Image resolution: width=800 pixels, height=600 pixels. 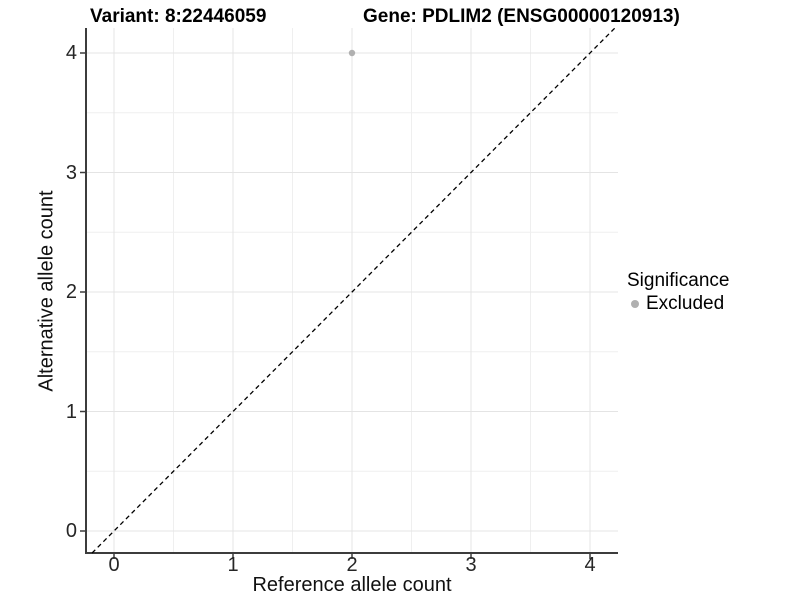 I want to click on x-tick-label: 0, so click(x=114, y=565).